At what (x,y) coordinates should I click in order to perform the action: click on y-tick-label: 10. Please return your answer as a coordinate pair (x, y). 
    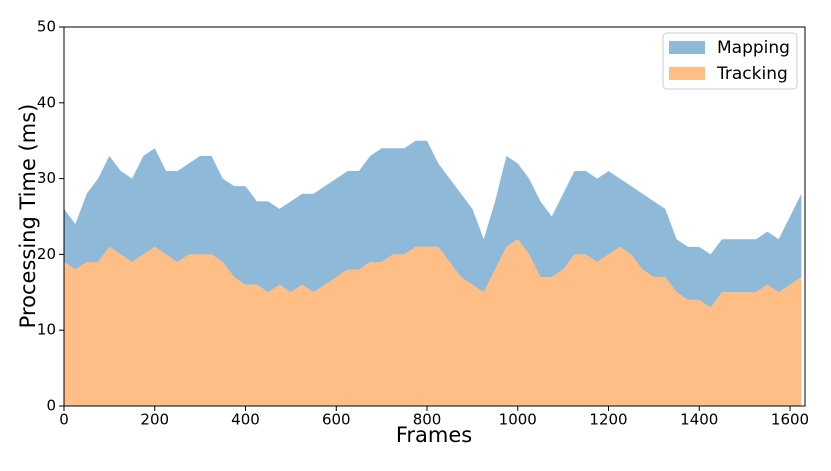
    Looking at the image, I should click on (46, 330).